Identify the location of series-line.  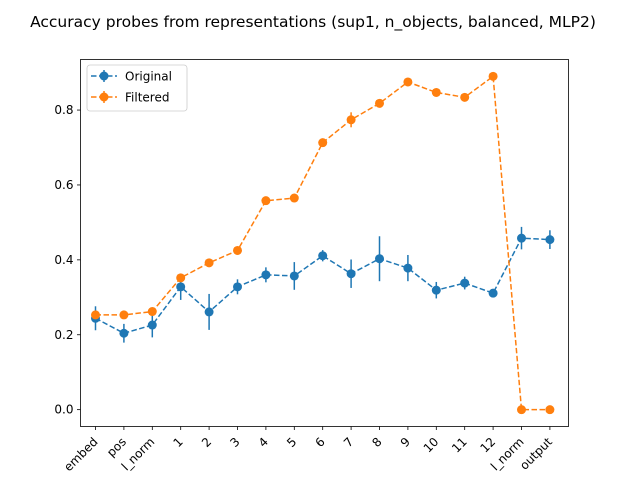
(322, 286).